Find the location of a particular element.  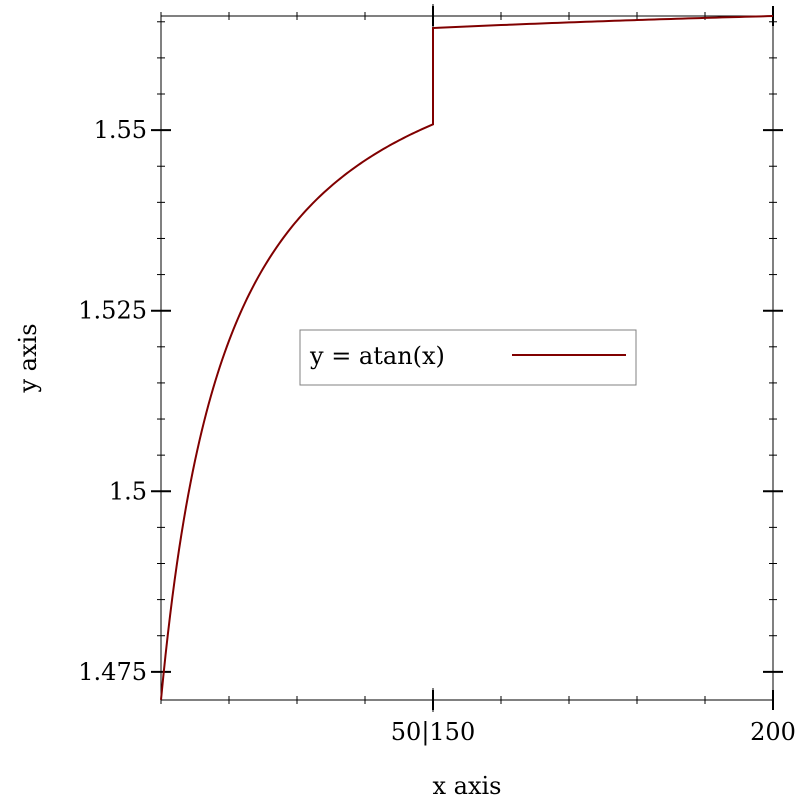

x-axis-title: x axis is located at coordinates (467, 786).